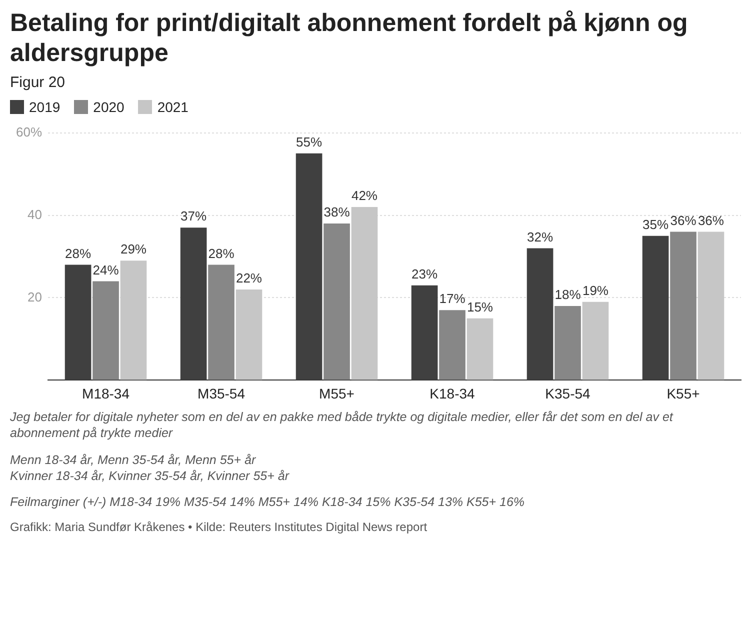 Image resolution: width=755 pixels, height=637 pixels. Describe the element at coordinates (44, 107) in the screenshot. I see `legend-label: 2019` at that location.